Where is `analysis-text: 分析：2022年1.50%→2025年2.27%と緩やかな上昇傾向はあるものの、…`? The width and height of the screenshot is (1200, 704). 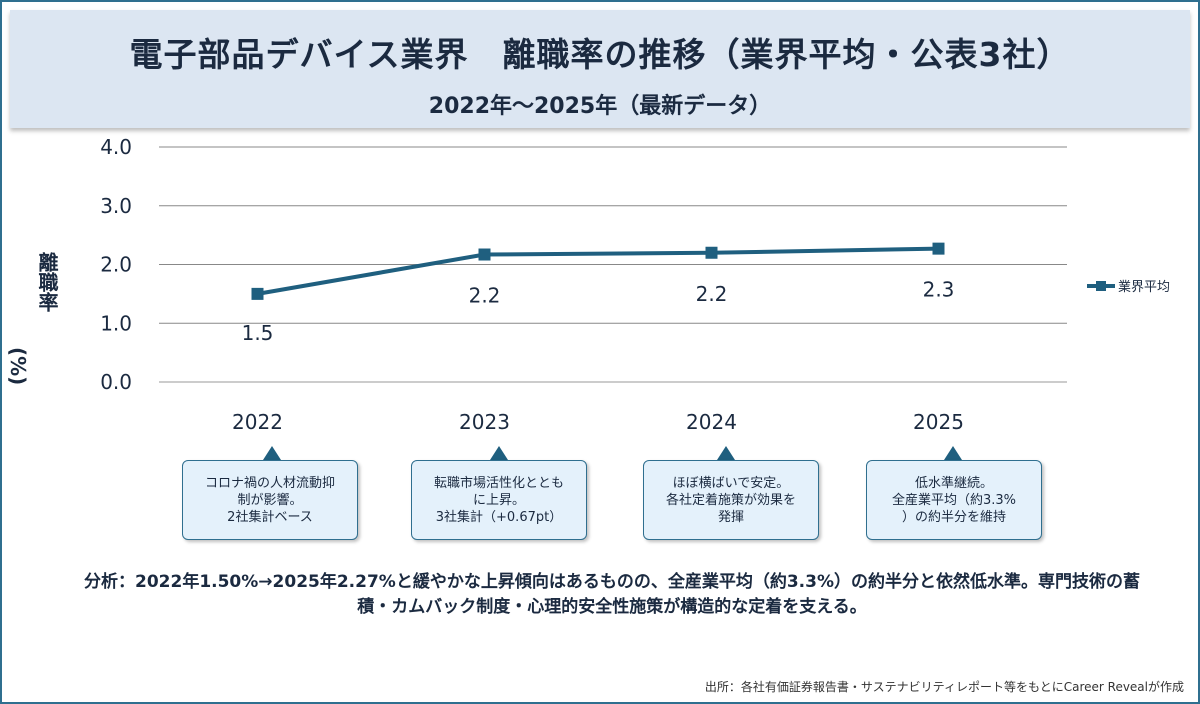
analysis-text: 分析：2022年1.50%→2025年2.27%と緩やかな上昇傾向はあるものの、… is located at coordinates (612, 594).